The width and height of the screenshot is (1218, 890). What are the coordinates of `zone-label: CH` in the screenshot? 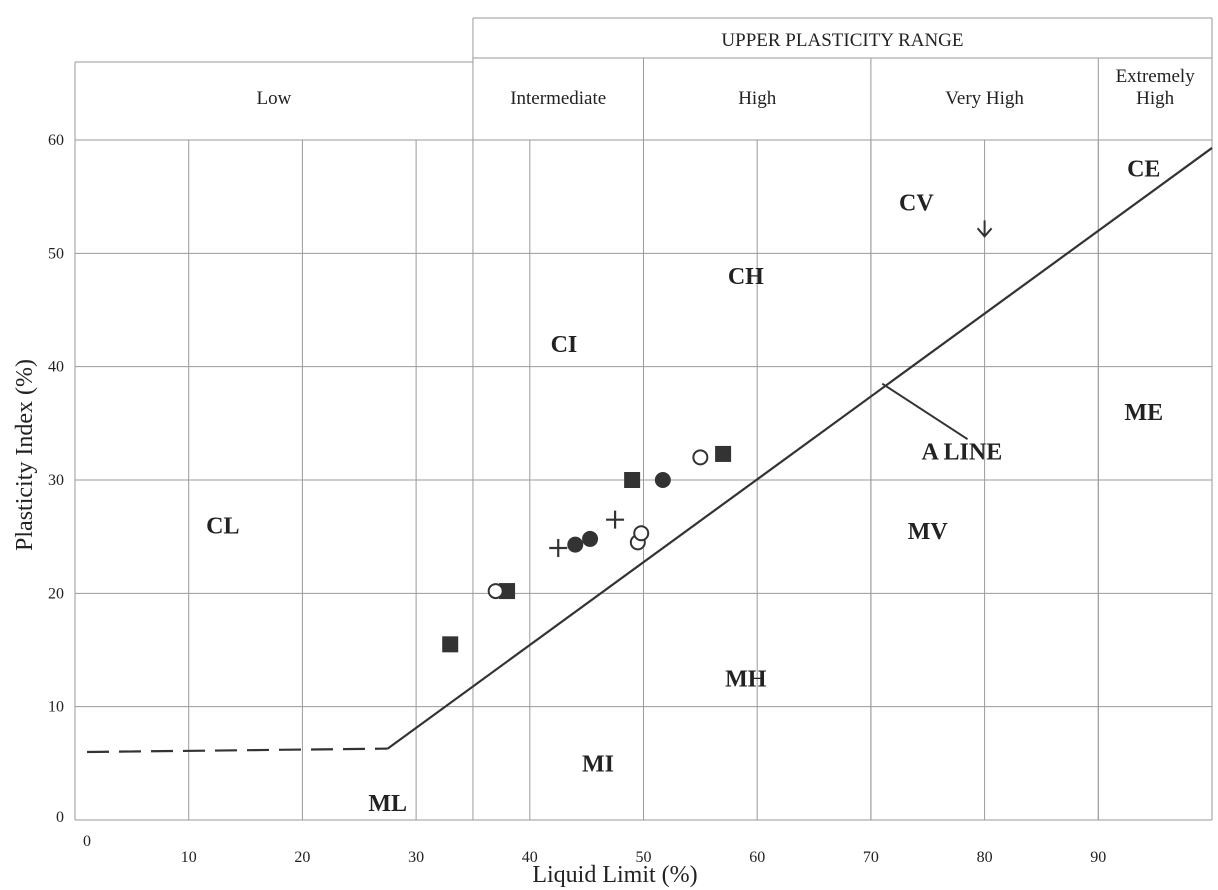 It's located at (746, 277).